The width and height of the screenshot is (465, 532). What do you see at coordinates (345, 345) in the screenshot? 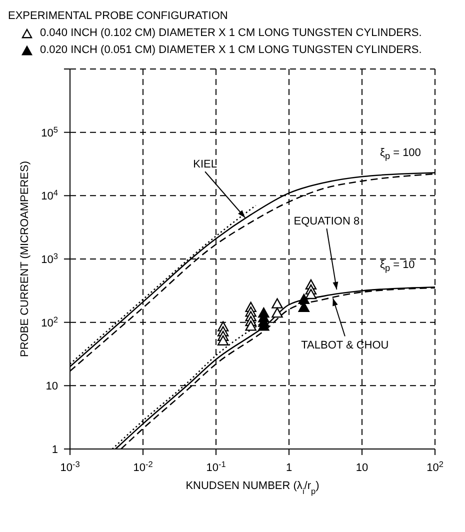
I see `annotation: TALBOT & CHOU` at bounding box center [345, 345].